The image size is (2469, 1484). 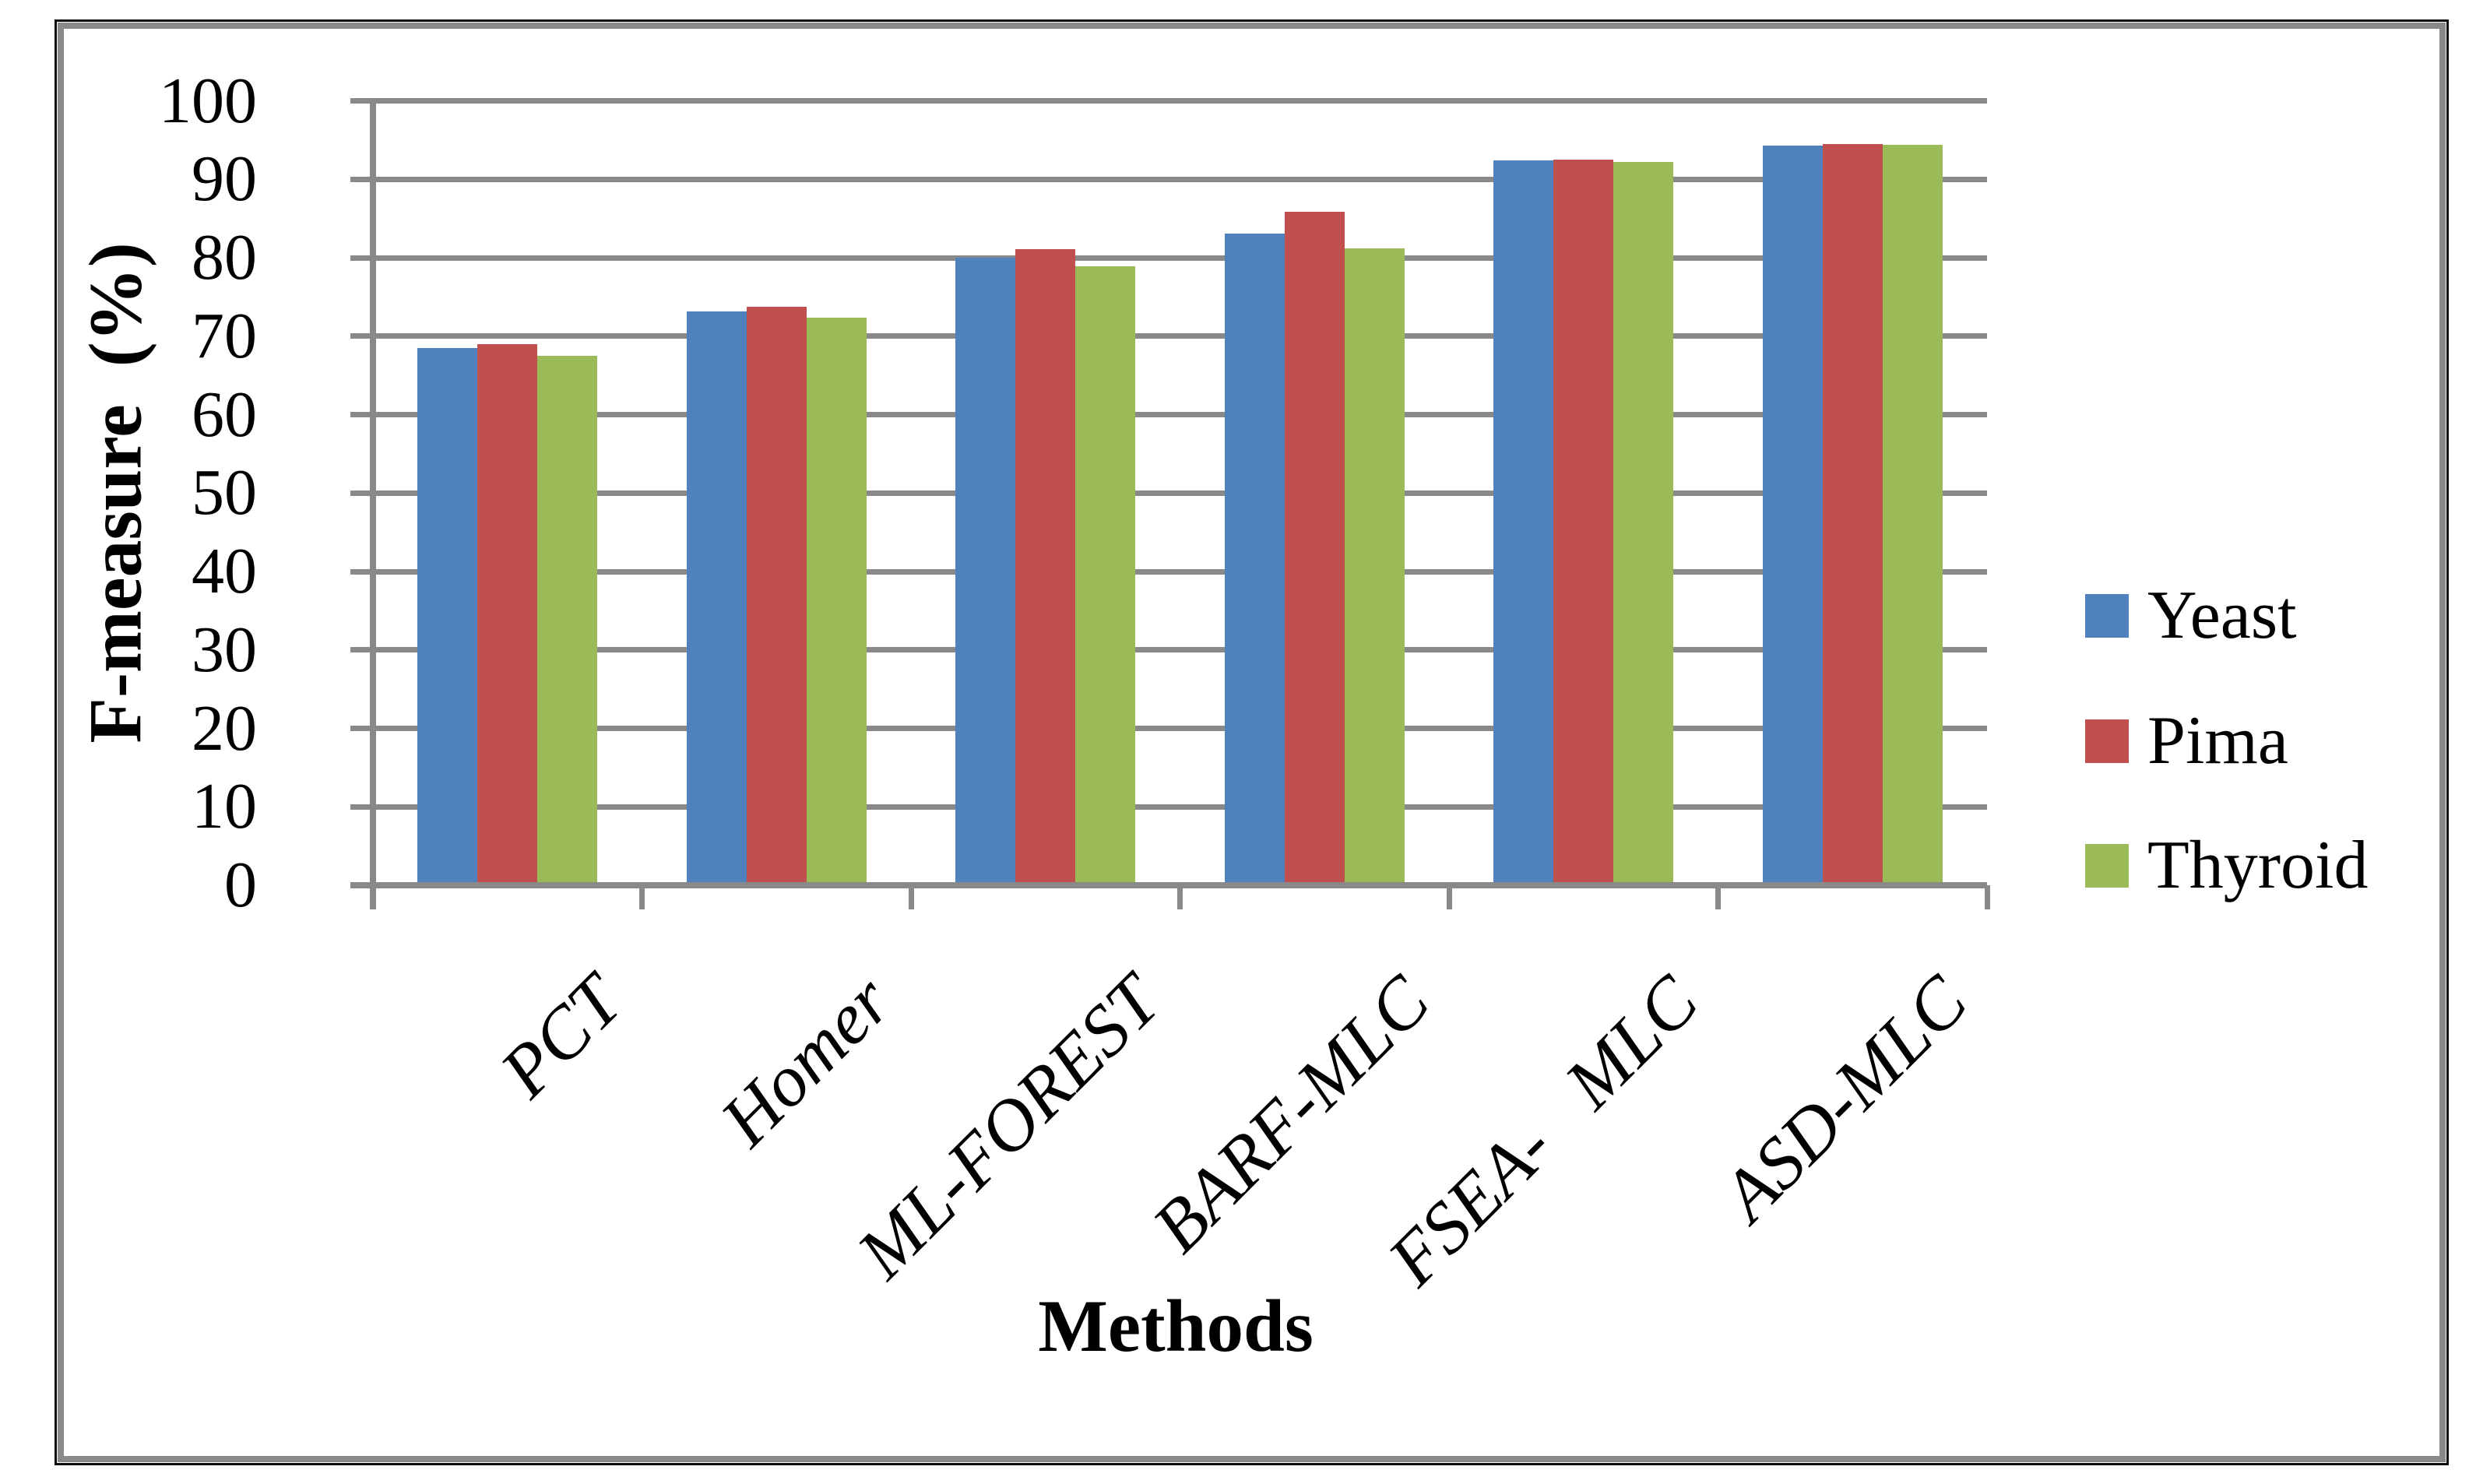 What do you see at coordinates (115, 493) in the screenshot?
I see `y-axis-title: F-measure (%)` at bounding box center [115, 493].